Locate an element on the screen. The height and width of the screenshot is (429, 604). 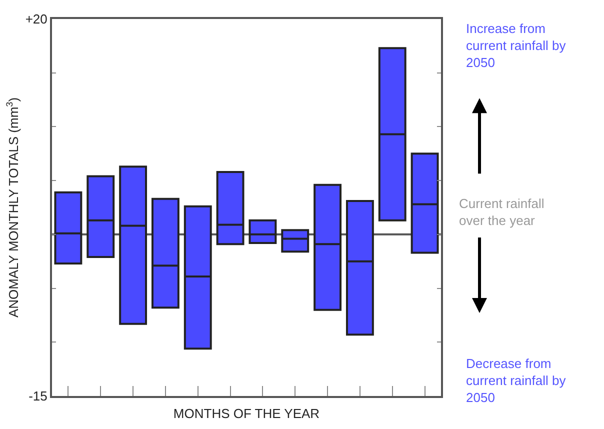
text: Increase from current rainfall by 2050 is located at coordinates (516, 45).